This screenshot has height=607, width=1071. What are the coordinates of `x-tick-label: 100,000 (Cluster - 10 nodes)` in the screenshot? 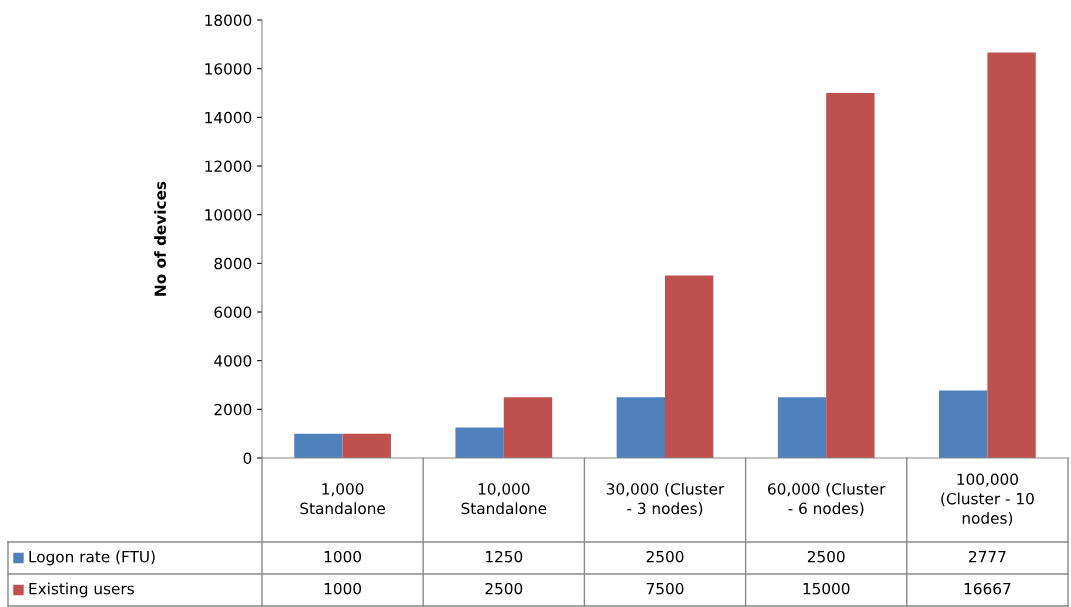 It's located at (987, 499).